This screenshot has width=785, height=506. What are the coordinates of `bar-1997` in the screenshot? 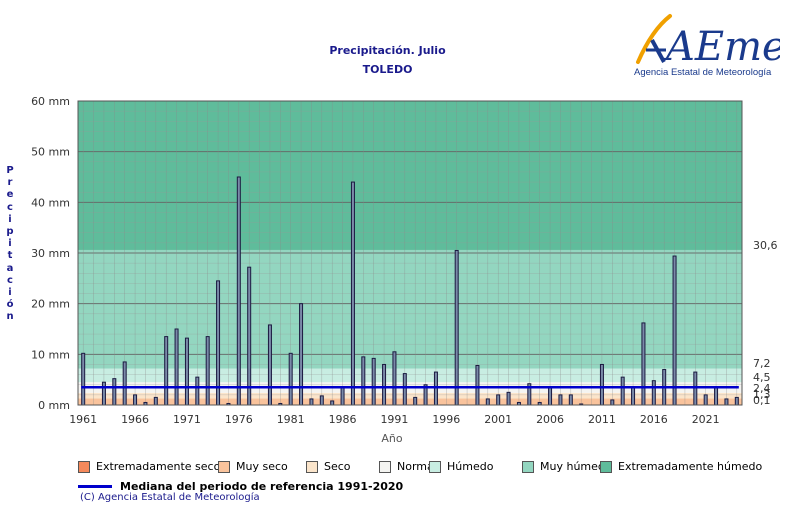 It's located at (456, 327).